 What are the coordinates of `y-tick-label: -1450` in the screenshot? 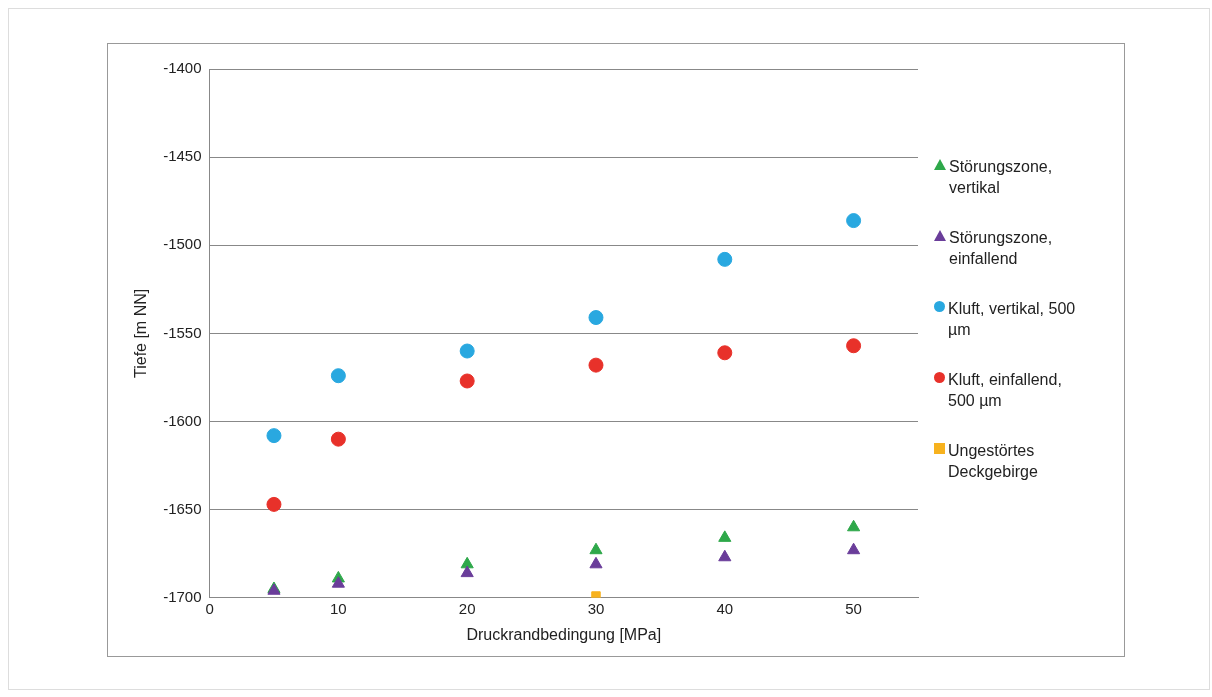 It's located at (182, 156).